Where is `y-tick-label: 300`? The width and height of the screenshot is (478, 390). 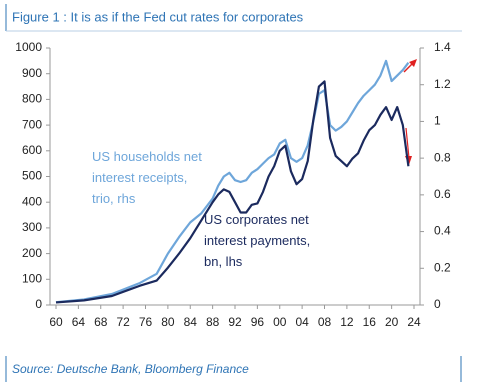
y-tick-label: 300 is located at coordinates (32, 227).